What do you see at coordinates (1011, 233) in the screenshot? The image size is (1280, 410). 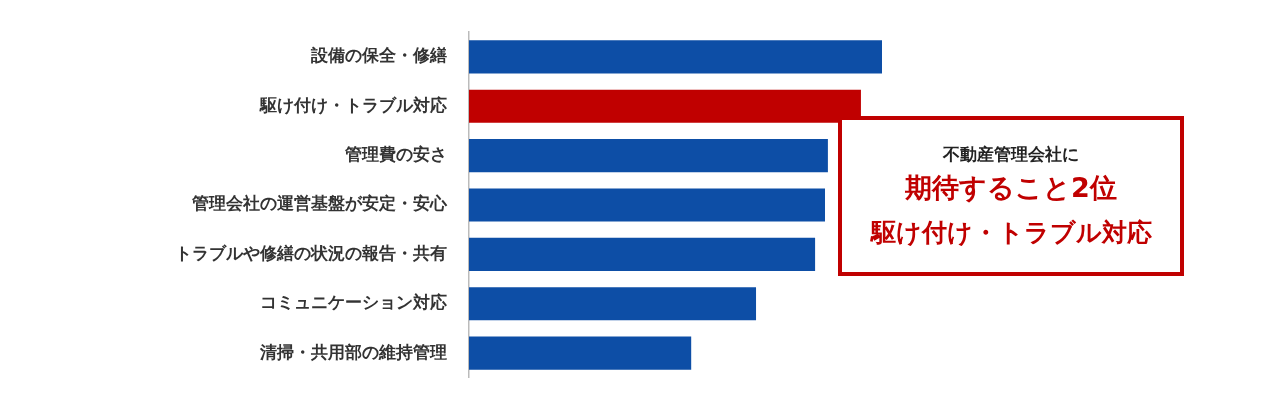 I see `annotation: 駆け付け・トラブル対応` at bounding box center [1011, 233].